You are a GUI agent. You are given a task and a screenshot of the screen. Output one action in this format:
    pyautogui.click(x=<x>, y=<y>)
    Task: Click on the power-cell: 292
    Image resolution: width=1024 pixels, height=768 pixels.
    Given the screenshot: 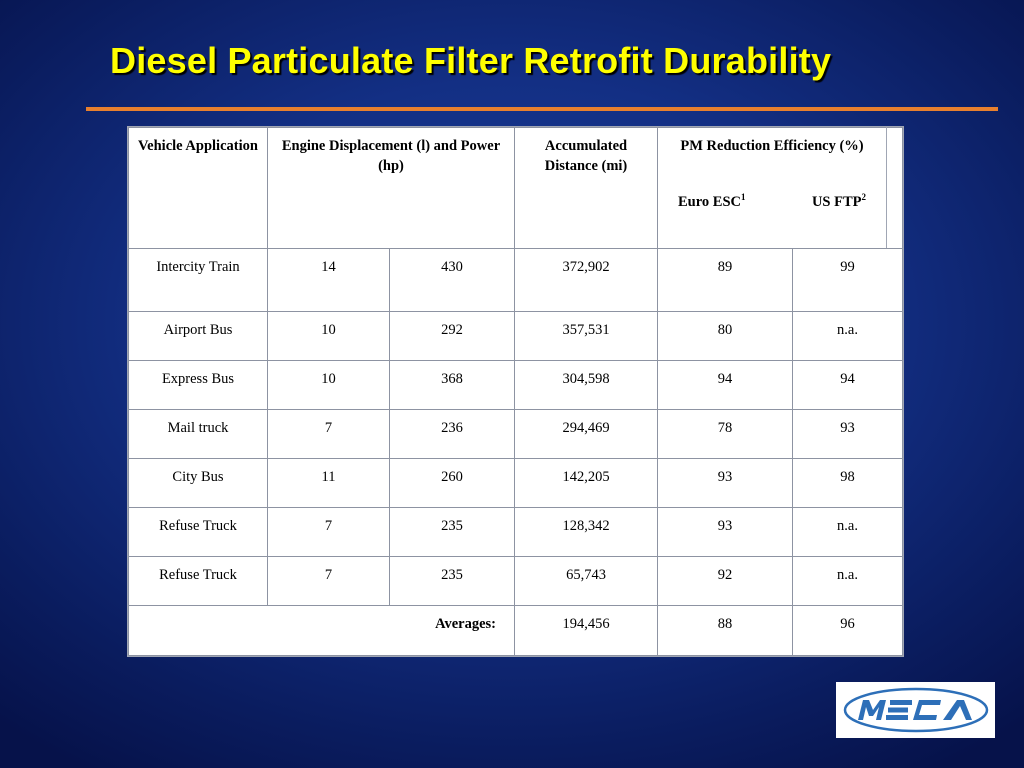 What is the action you would take?
    pyautogui.click(x=452, y=336)
    